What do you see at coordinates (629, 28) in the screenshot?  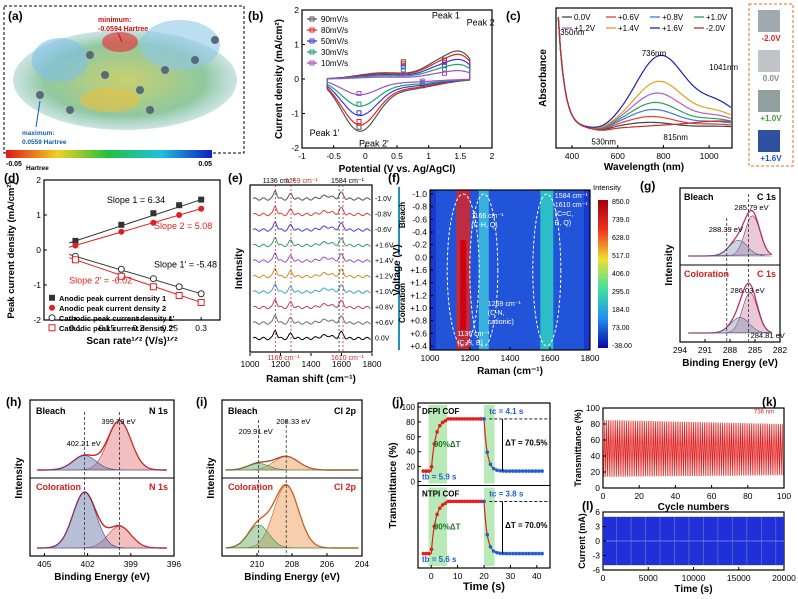 I see `legend-label: +1.4V` at bounding box center [629, 28].